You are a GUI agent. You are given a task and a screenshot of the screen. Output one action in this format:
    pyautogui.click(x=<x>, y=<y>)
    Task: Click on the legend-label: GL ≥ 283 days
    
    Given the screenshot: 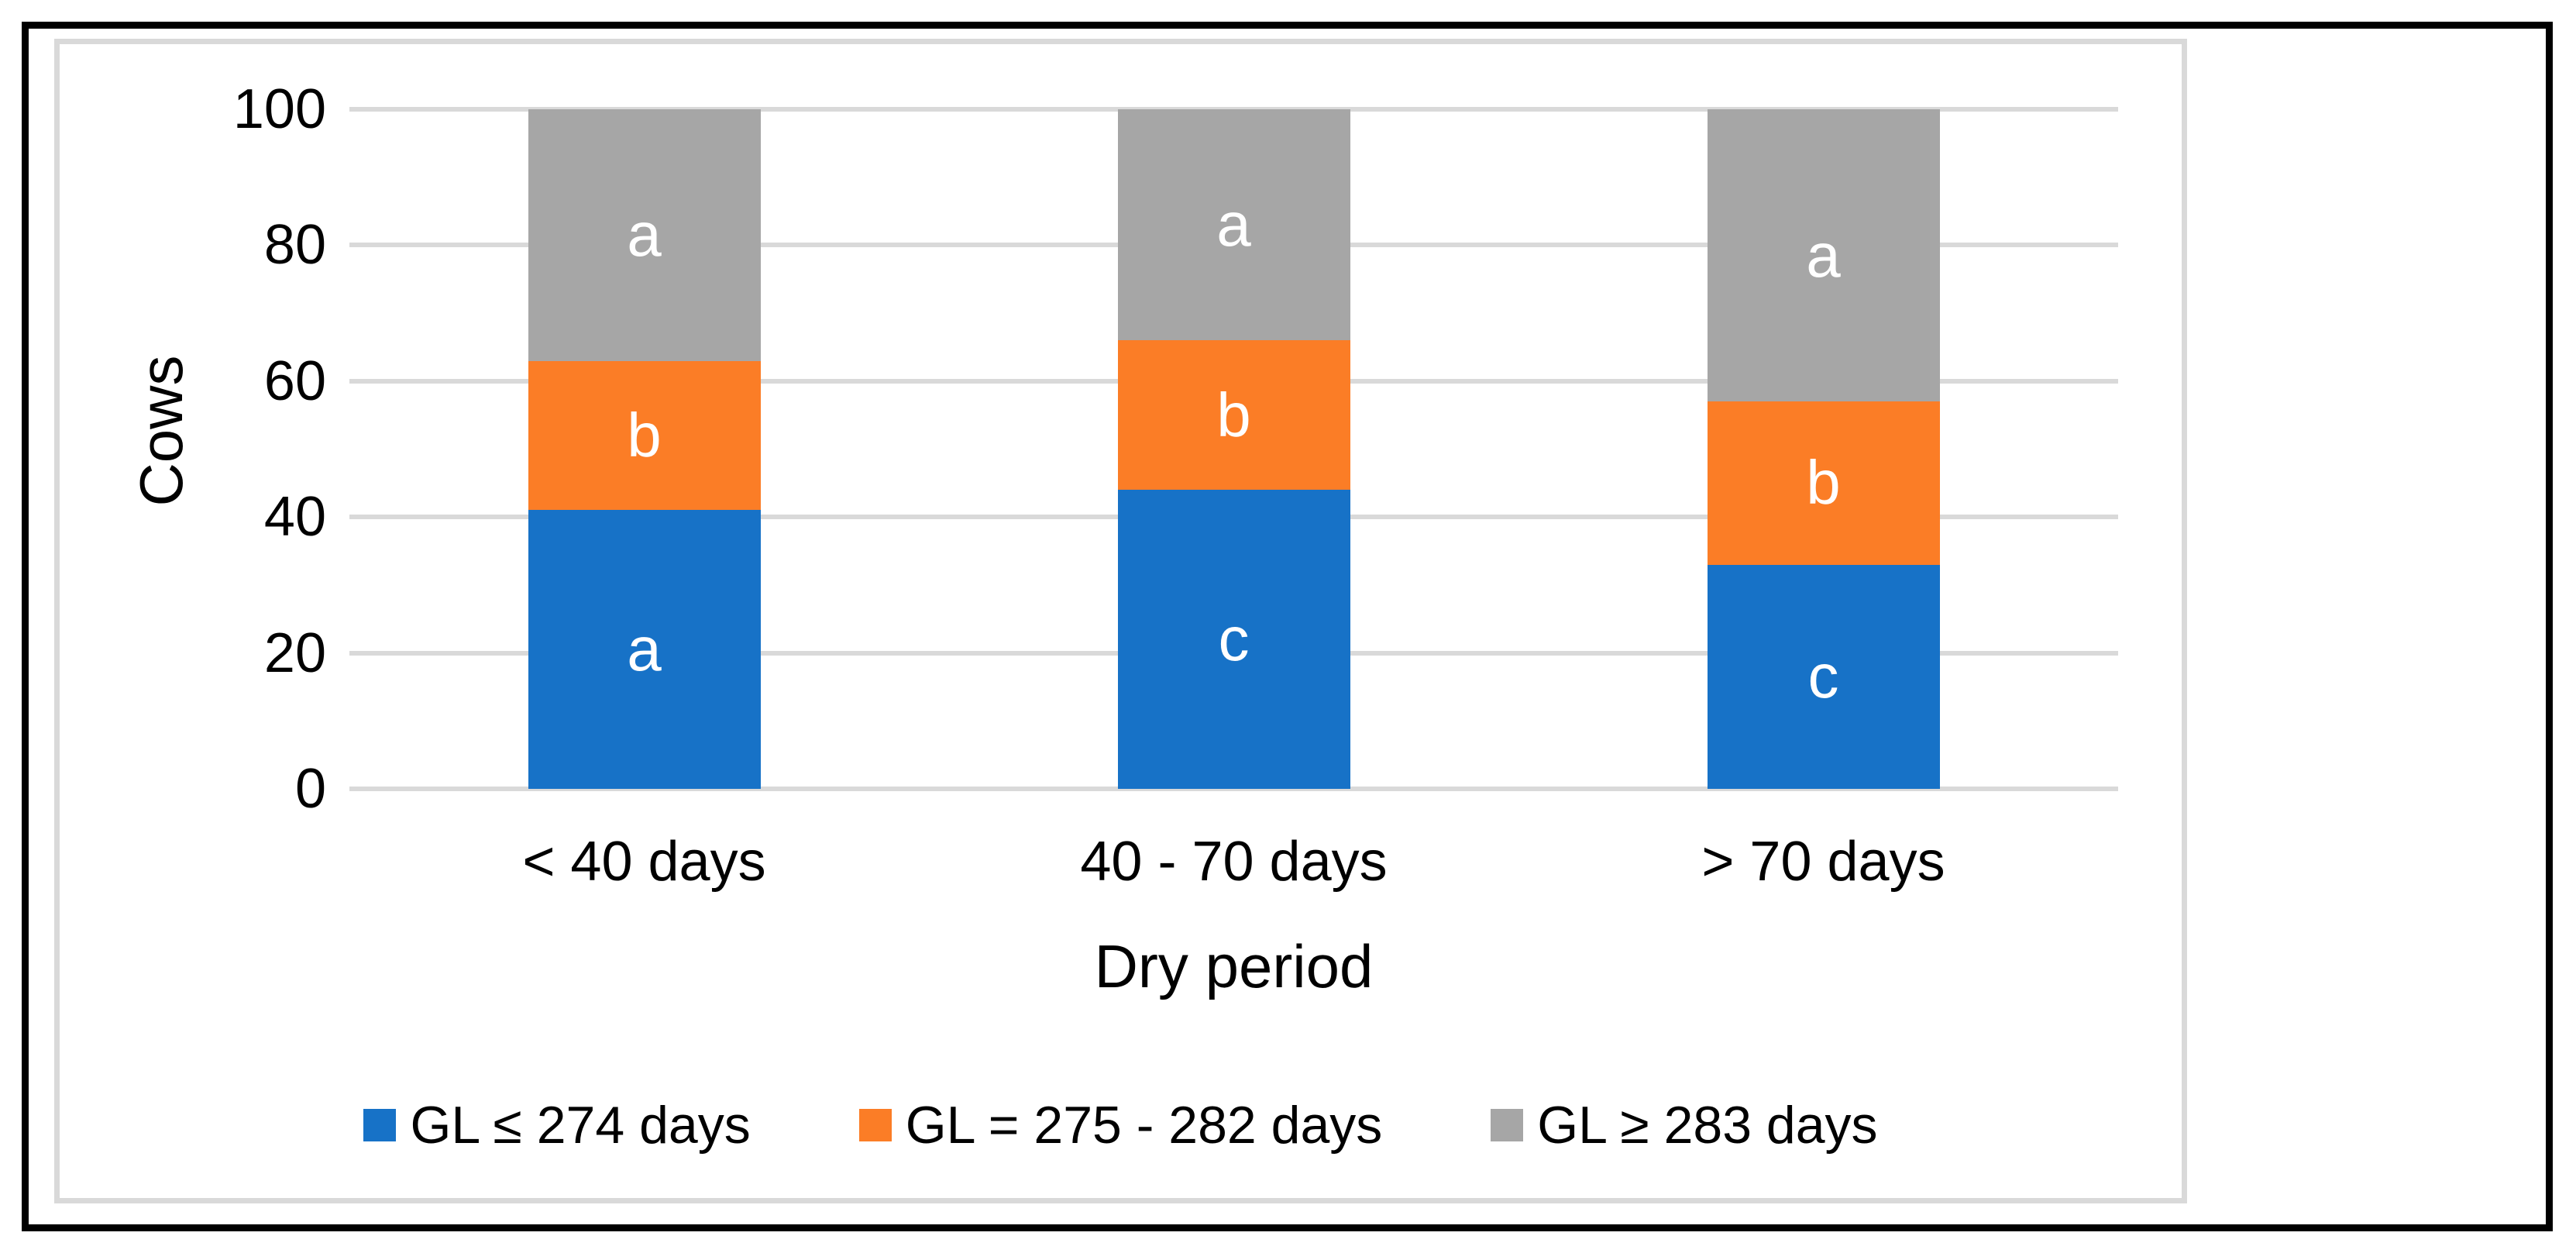 What is the action you would take?
    pyautogui.click(x=1707, y=1126)
    